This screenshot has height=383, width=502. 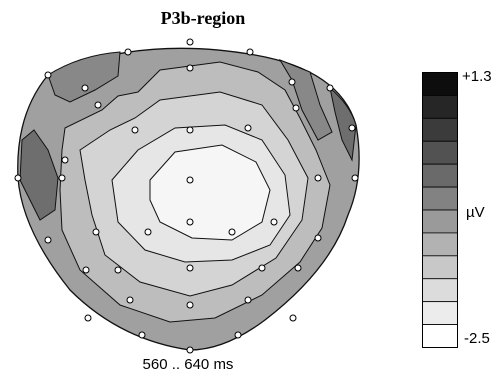 What do you see at coordinates (210, 192) in the screenshot?
I see `contour-level-5-center` at bounding box center [210, 192].